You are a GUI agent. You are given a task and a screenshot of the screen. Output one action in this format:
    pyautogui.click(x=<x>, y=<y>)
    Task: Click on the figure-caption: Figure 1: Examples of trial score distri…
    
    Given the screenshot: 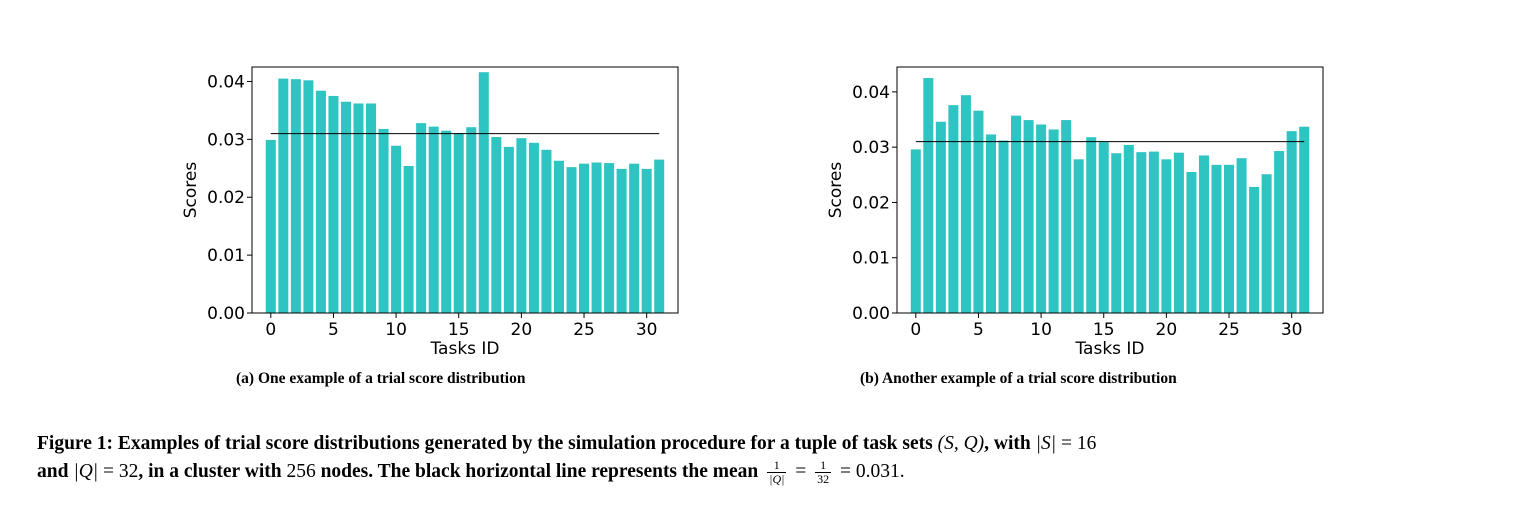 What is the action you would take?
    pyautogui.click(x=767, y=458)
    